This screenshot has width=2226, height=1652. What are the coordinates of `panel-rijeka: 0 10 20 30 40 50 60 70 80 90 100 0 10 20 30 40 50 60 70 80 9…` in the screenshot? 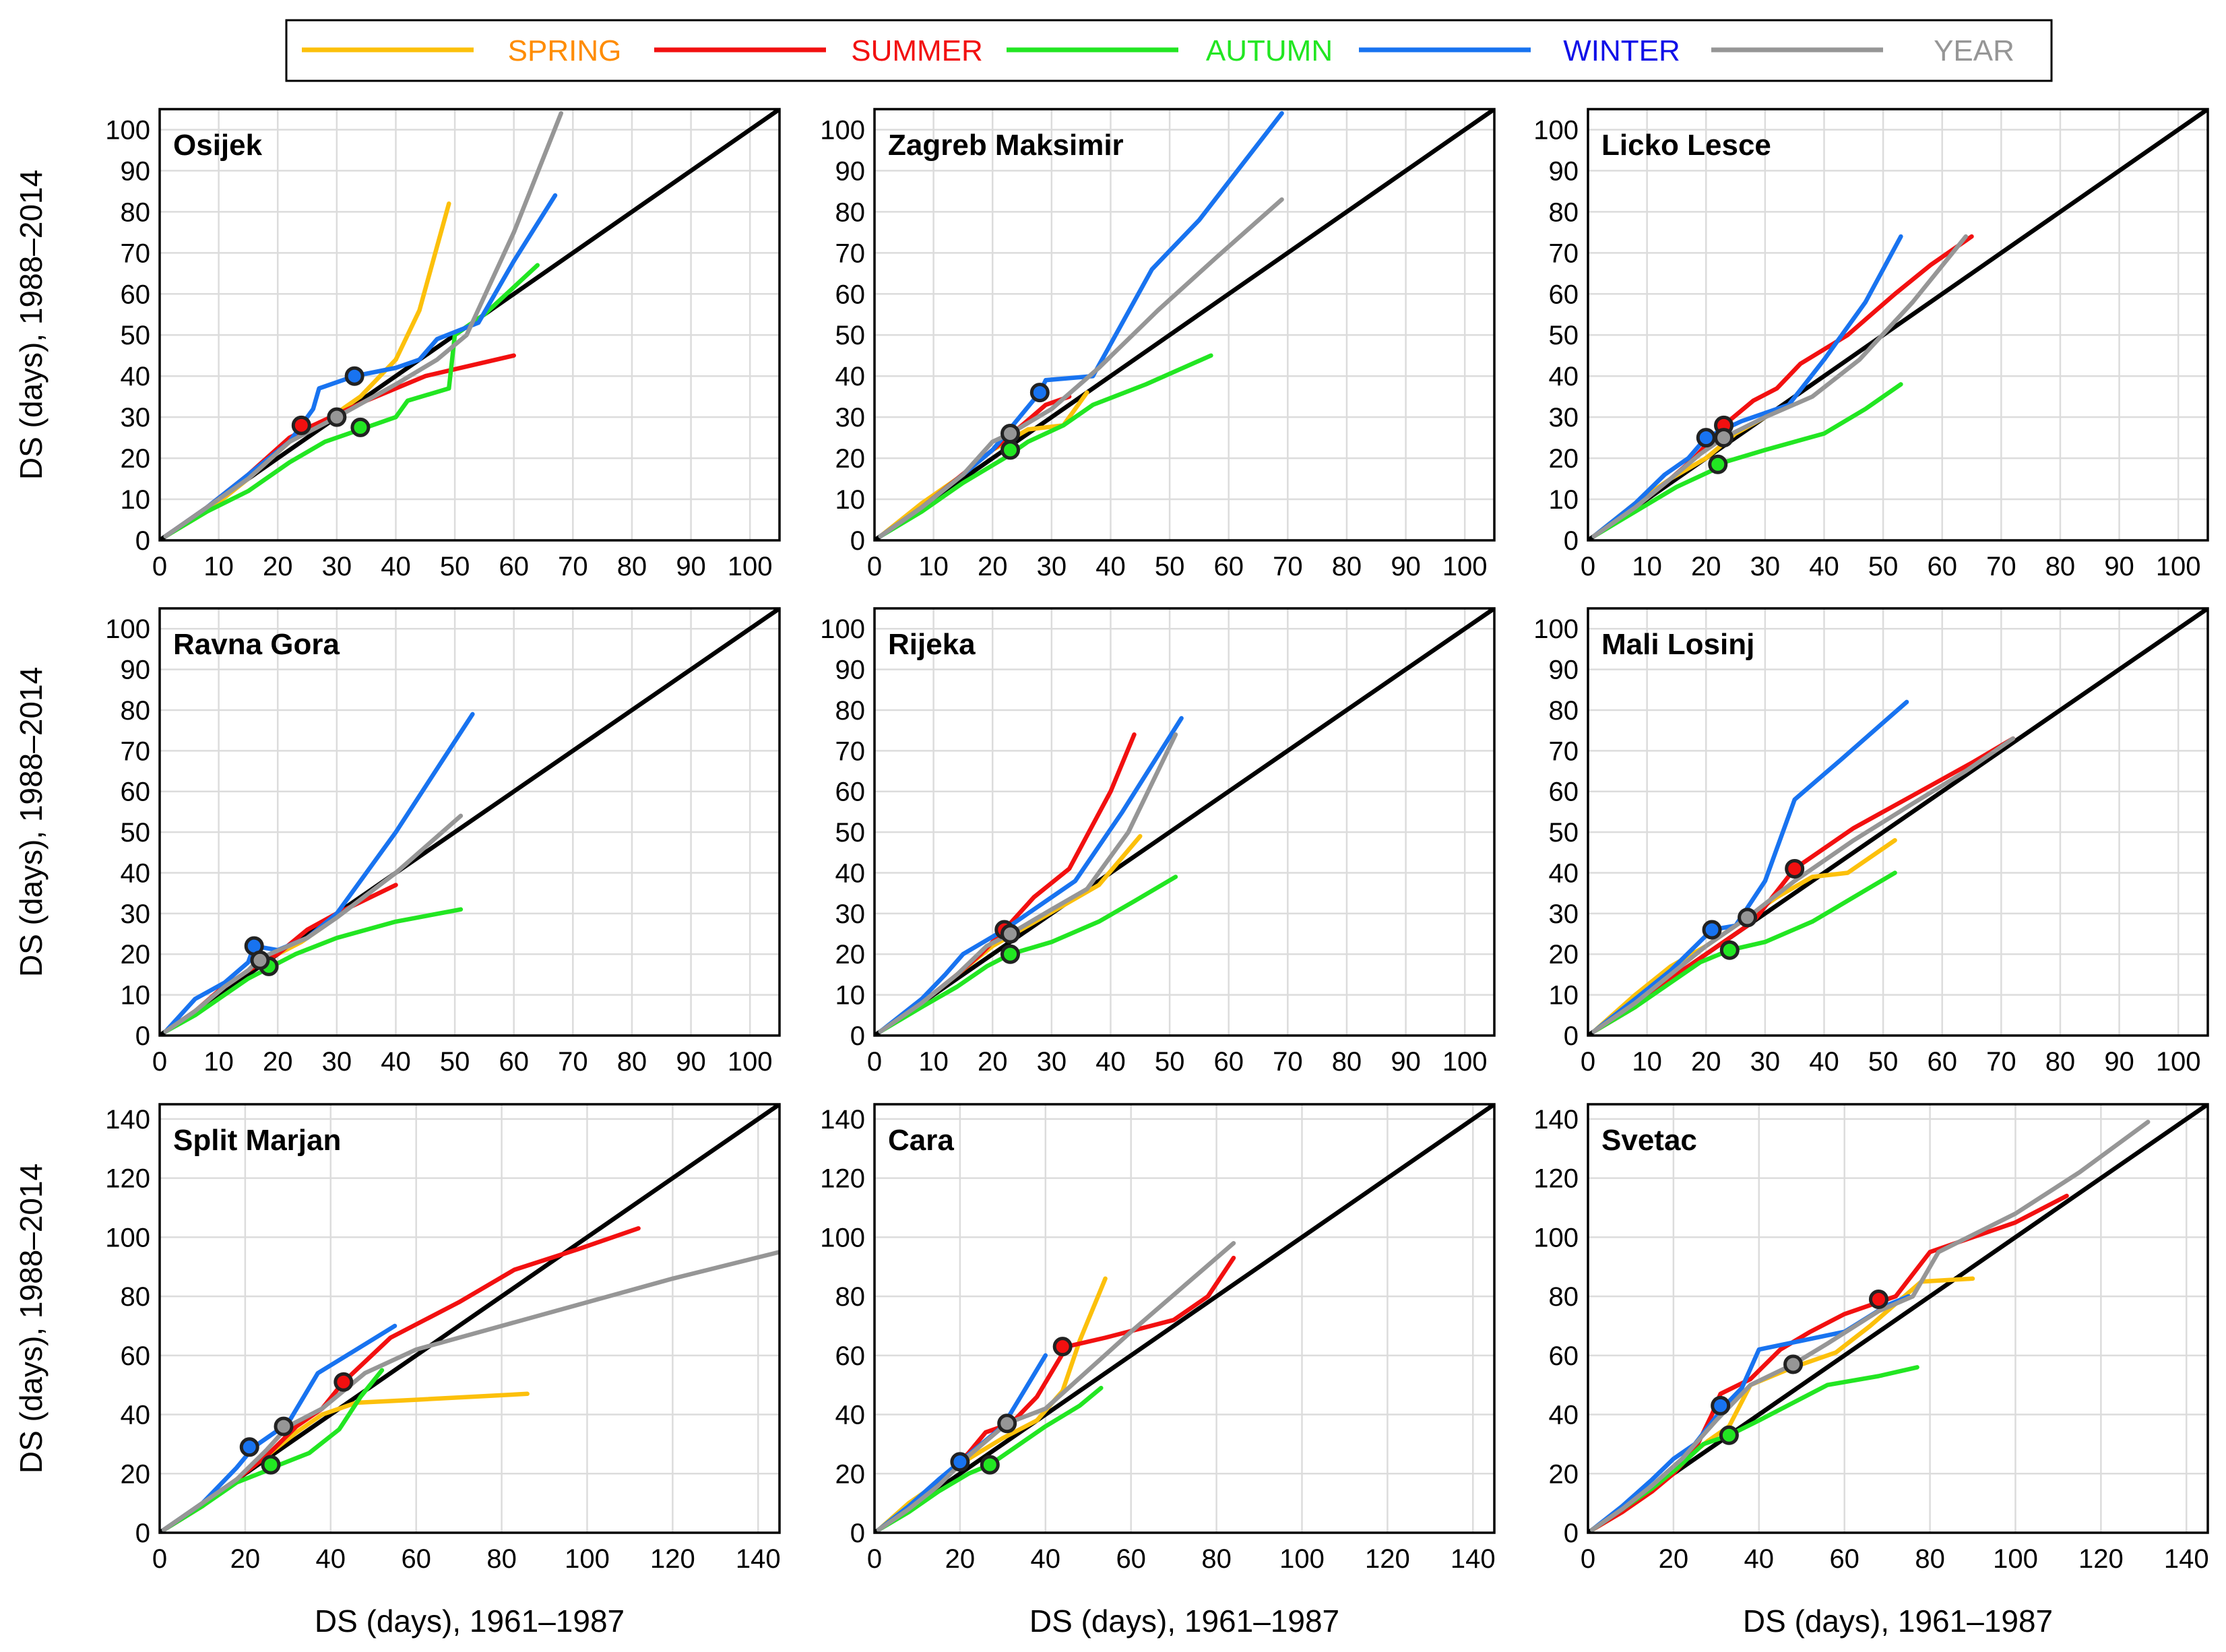 It's located at (1158, 842).